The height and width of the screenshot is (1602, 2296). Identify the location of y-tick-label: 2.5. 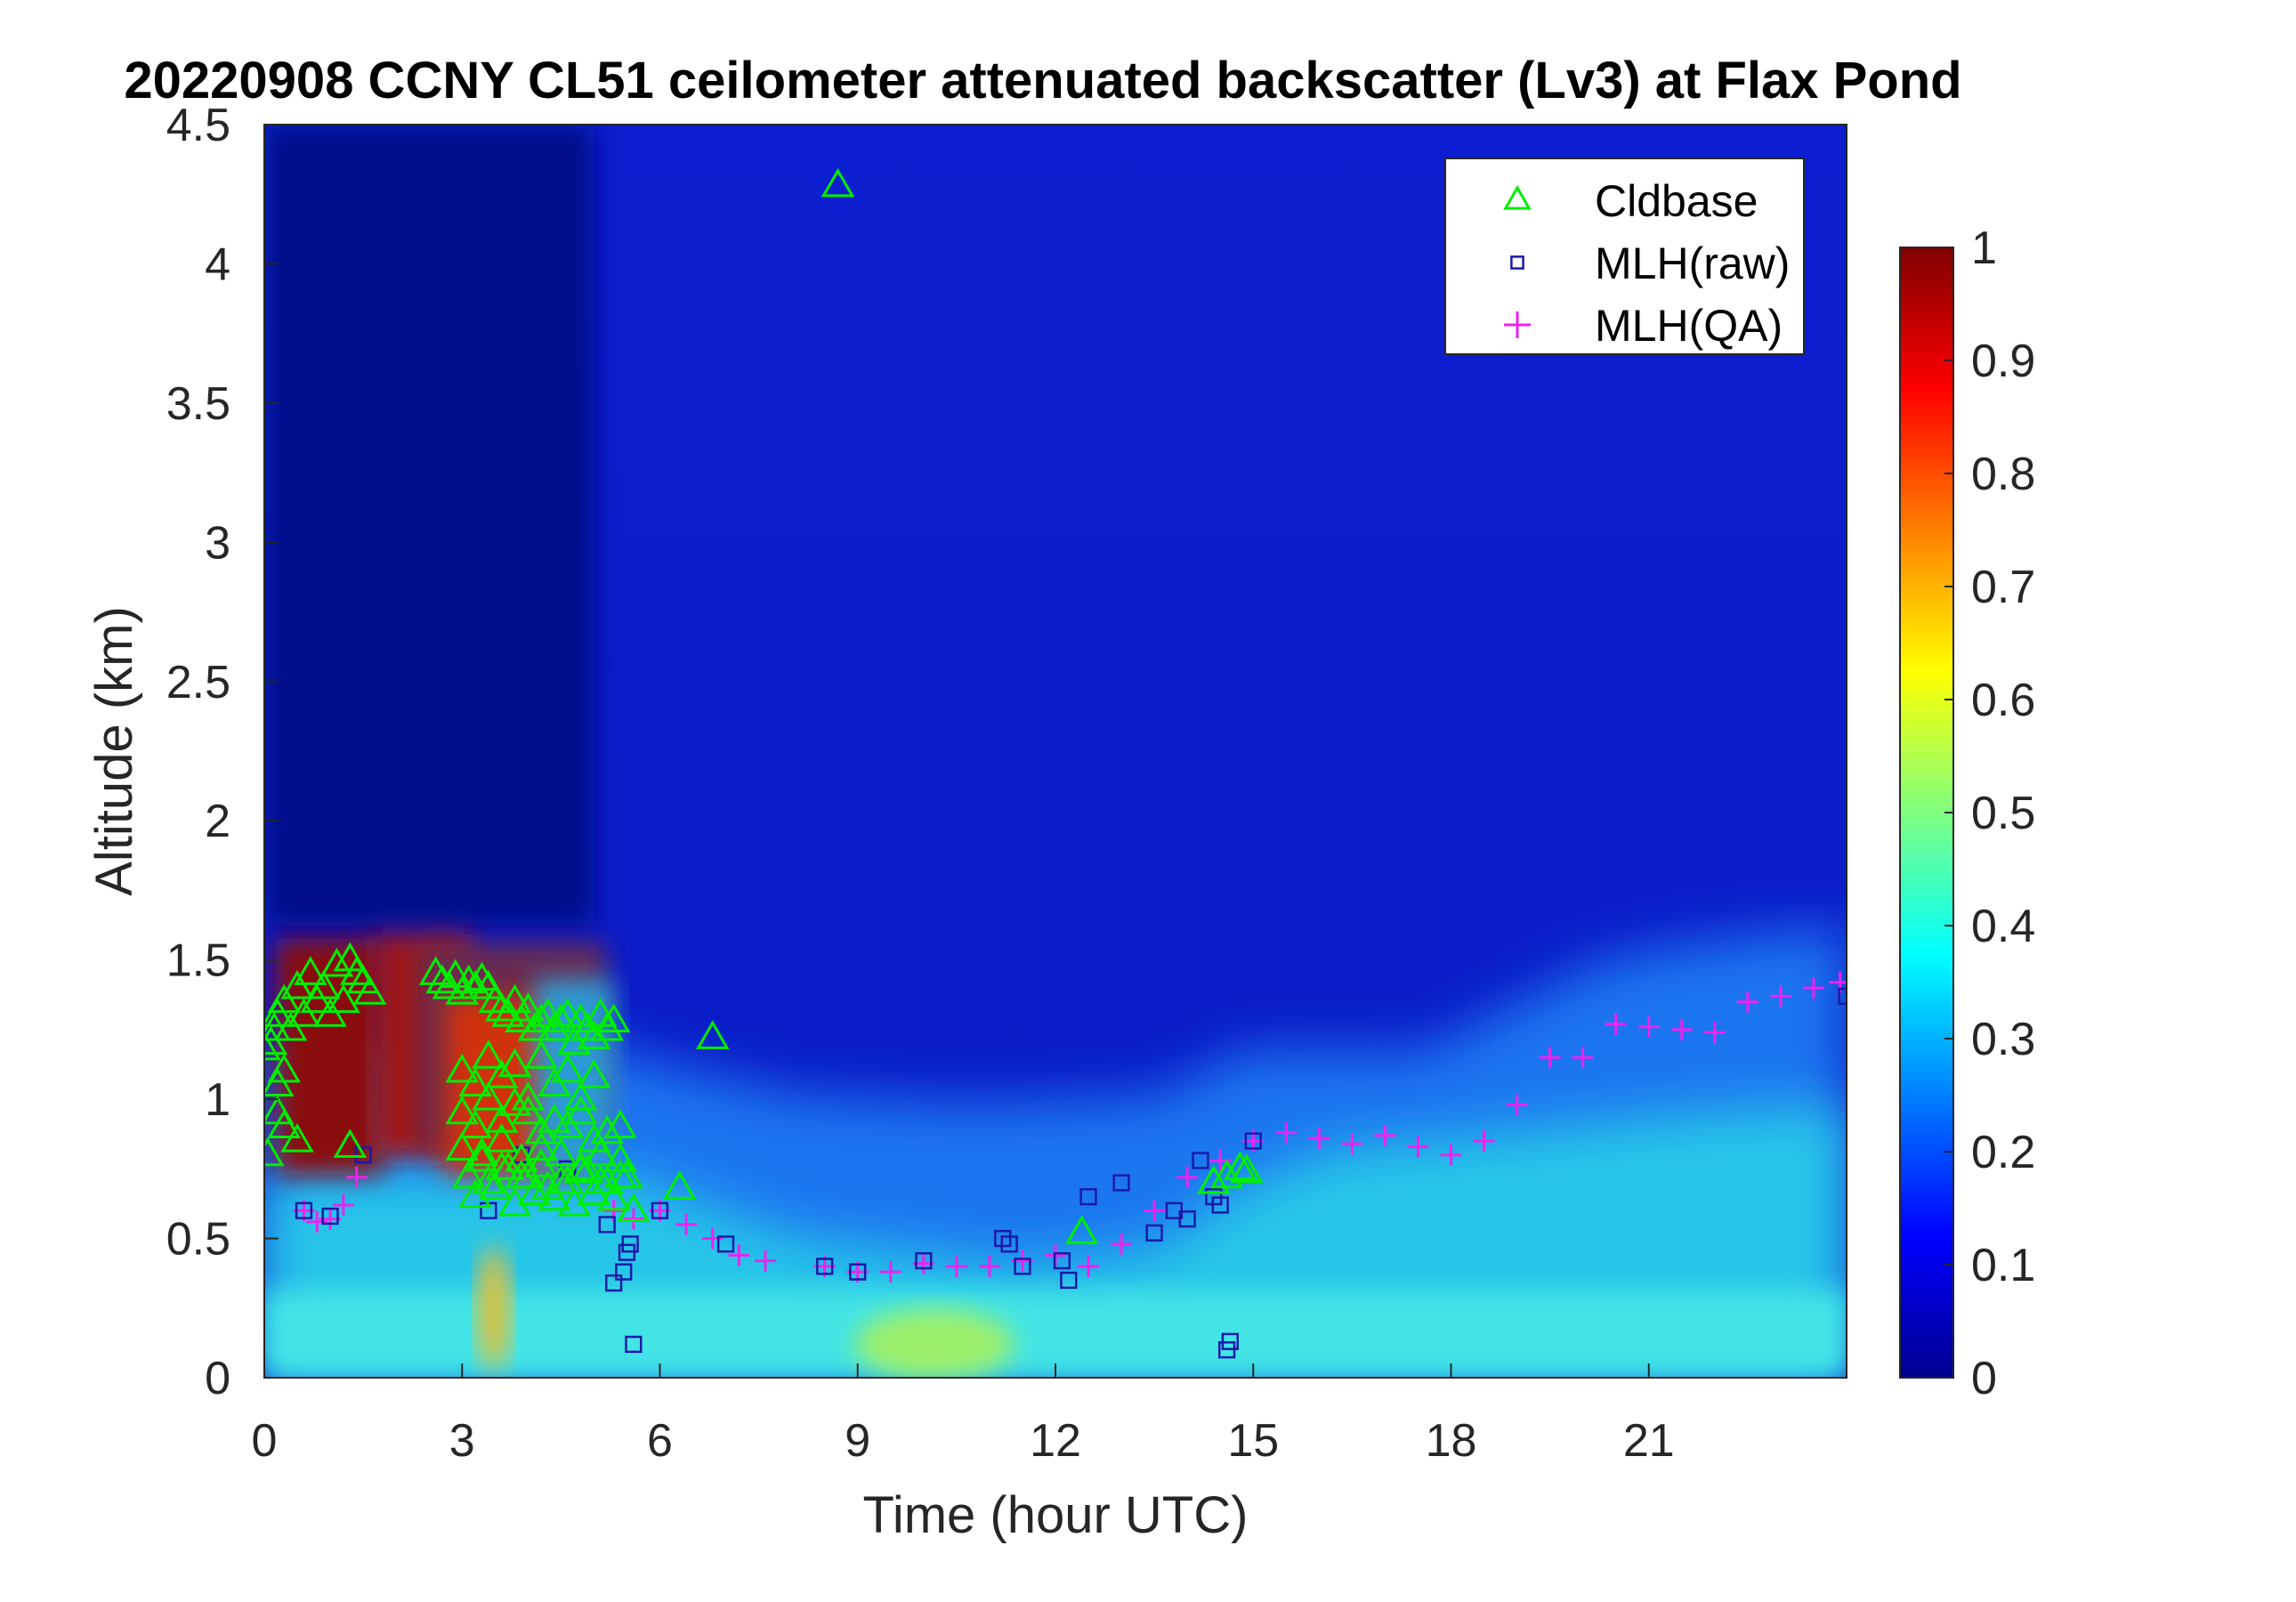
(198, 683).